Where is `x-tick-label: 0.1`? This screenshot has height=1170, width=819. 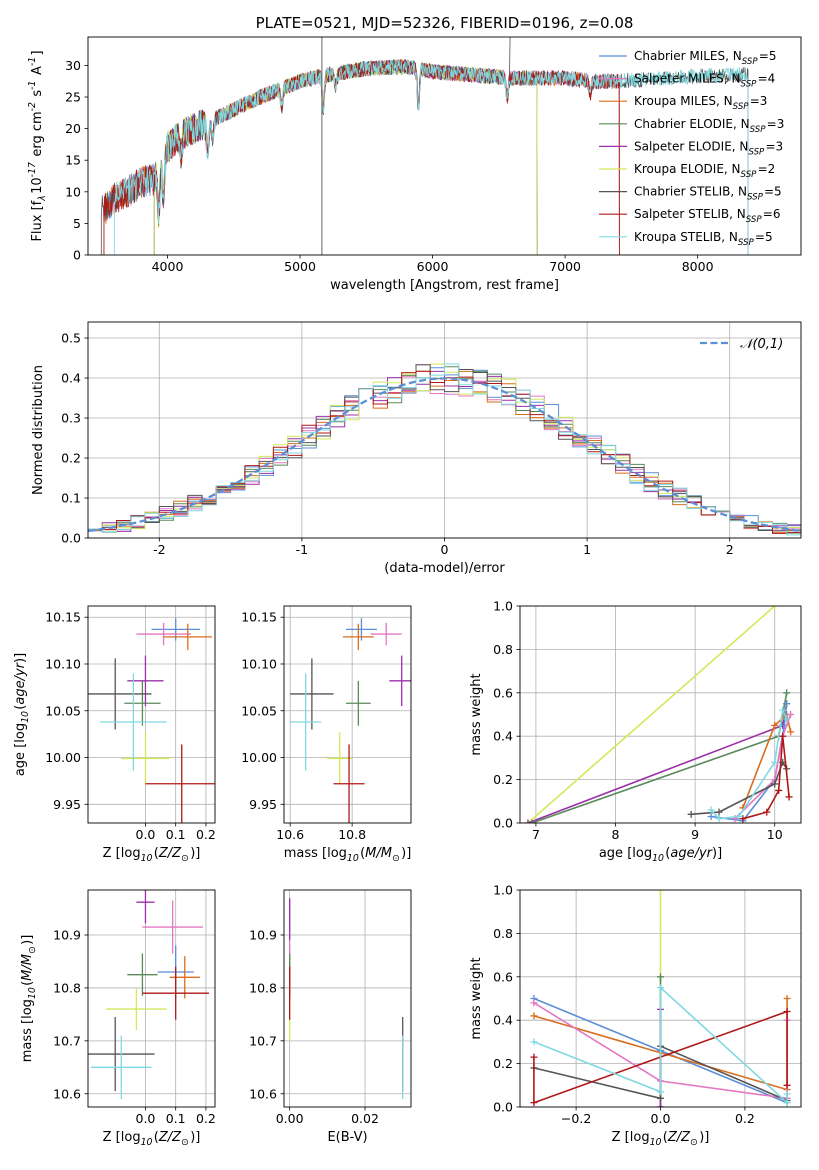
x-tick-label: 0.1 is located at coordinates (176, 834).